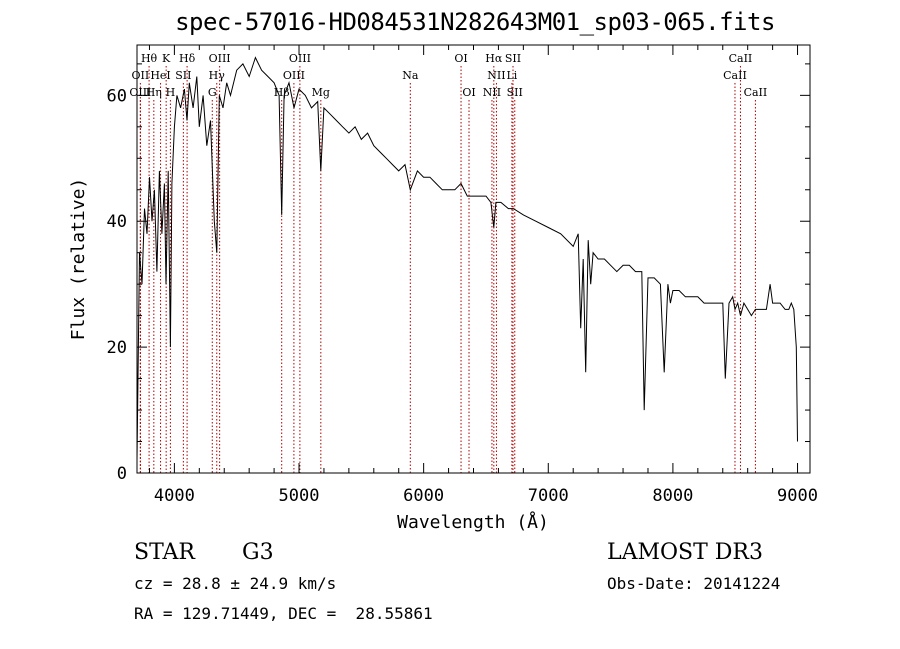  I want to click on spectral-line-label: Hγ, so click(217, 75).